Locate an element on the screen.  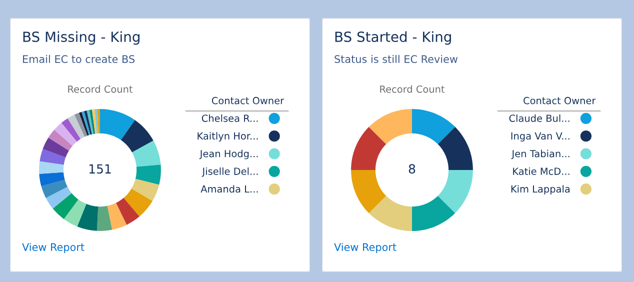
chart-subtitle: Status is still EC Review is located at coordinates (396, 59).